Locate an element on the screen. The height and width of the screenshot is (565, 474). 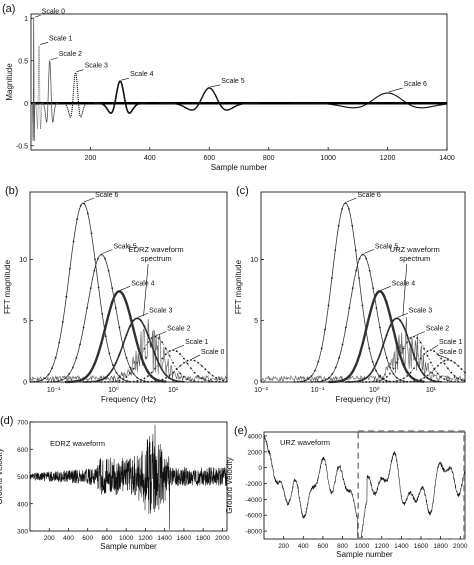
y-tick-label: 0 is located at coordinates (25, 383).